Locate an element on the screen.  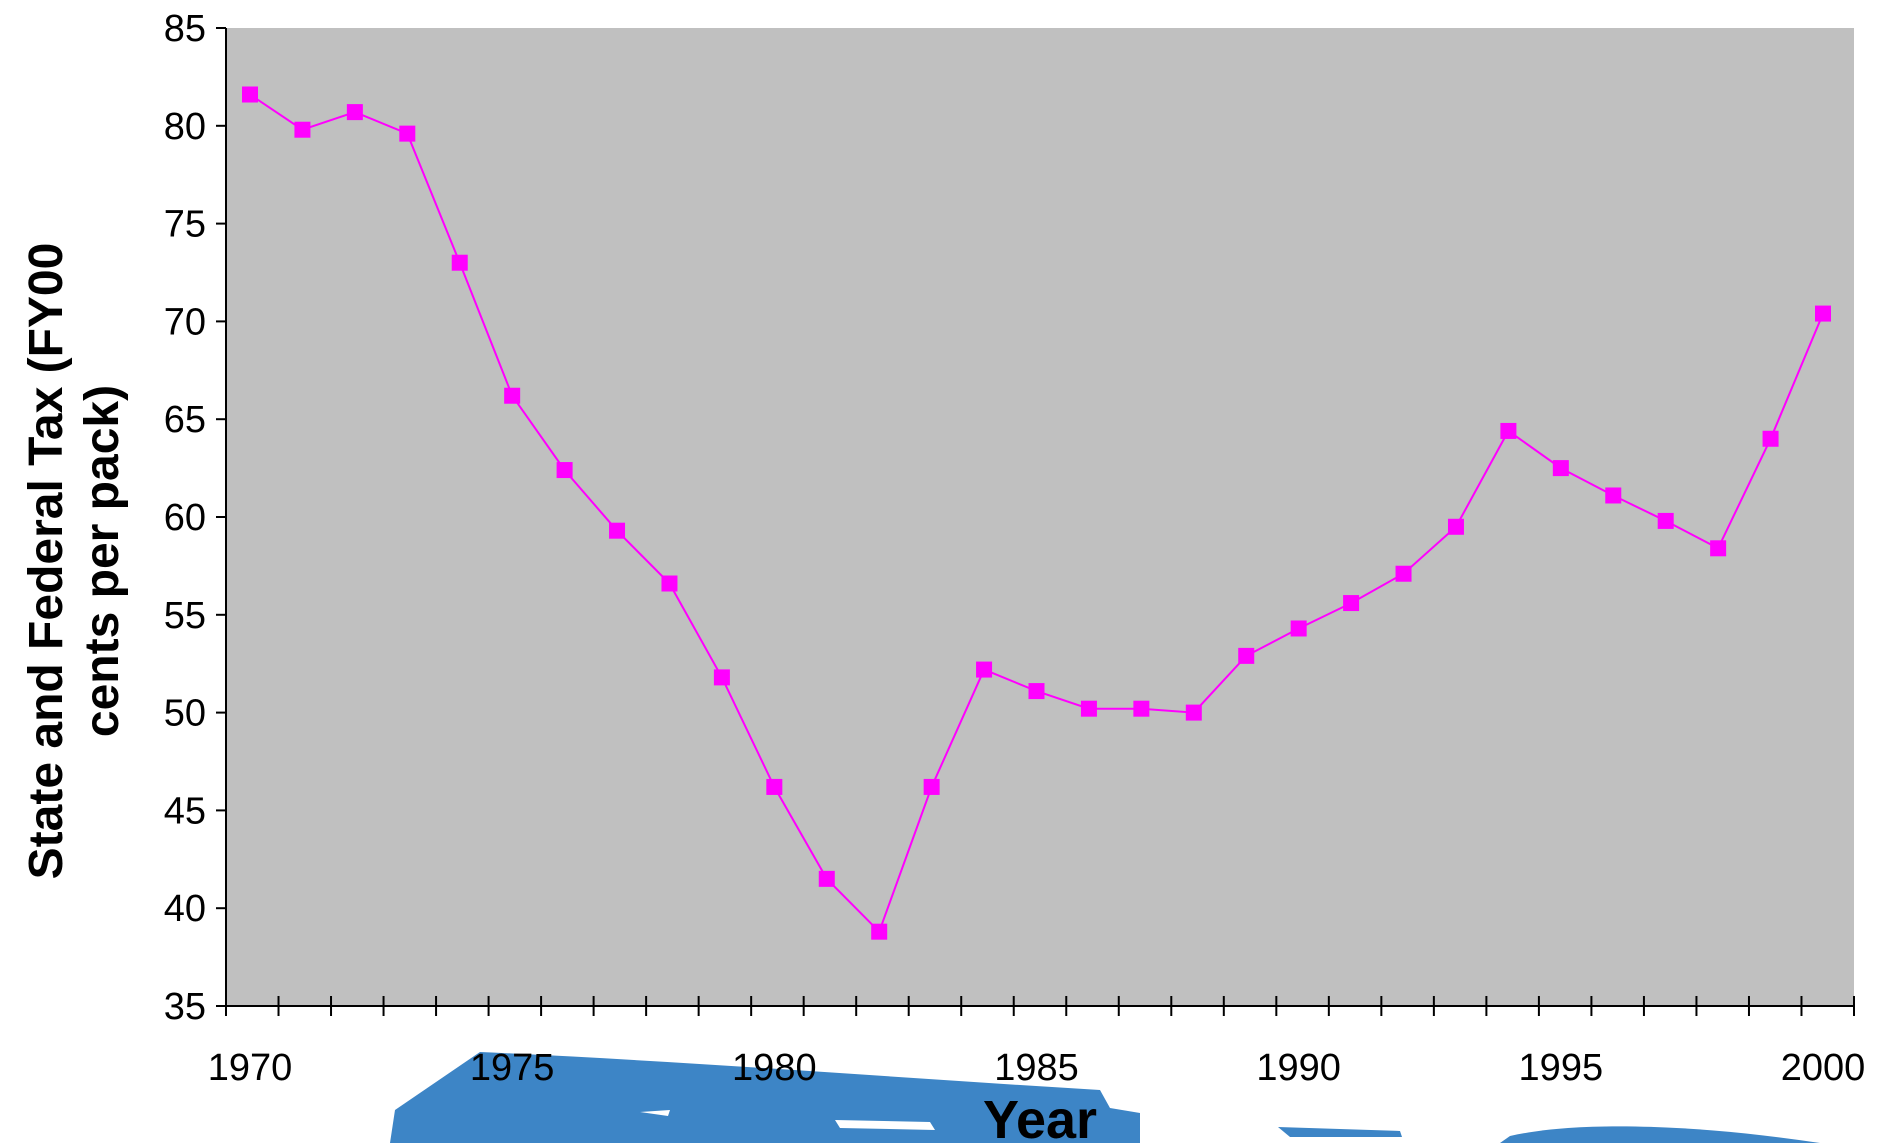
data-point-1970 is located at coordinates (250, 94).